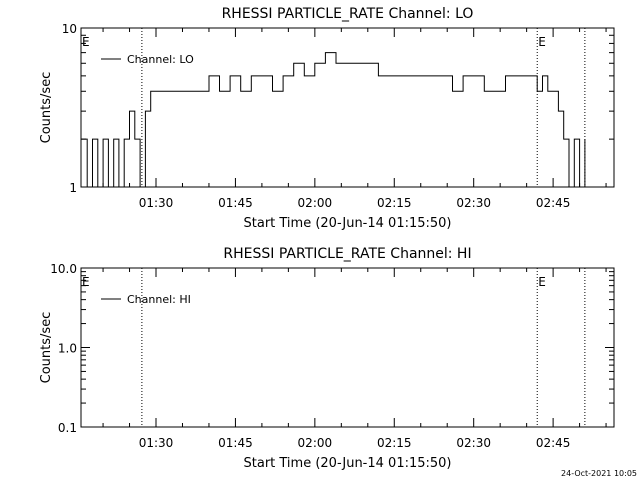 Image resolution: width=640 pixels, height=480 pixels. What do you see at coordinates (73, 188) in the screenshot?
I see `panel-1-y-tick-label: 1` at bounding box center [73, 188].